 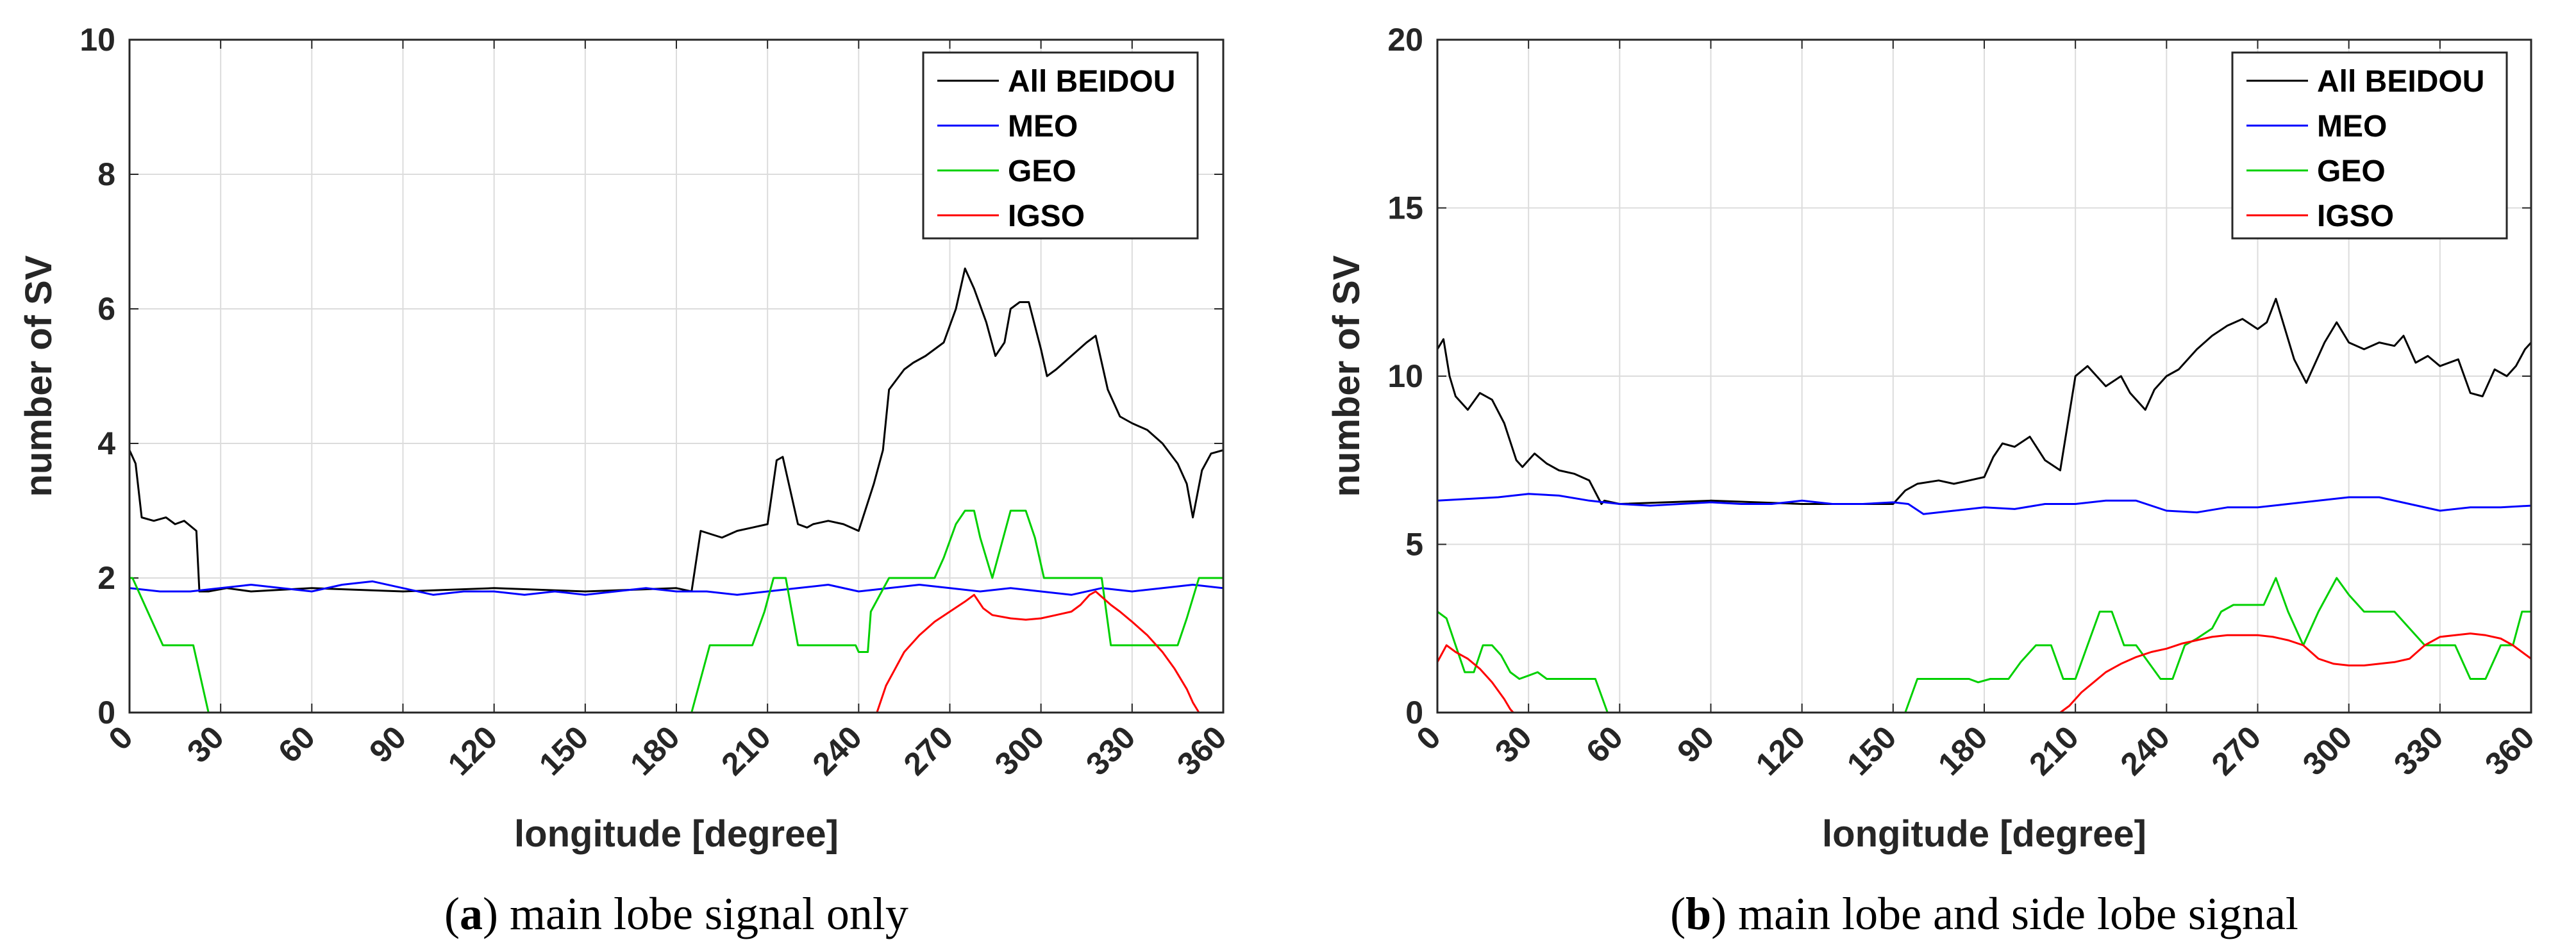 I want to click on caption-a: (a) main lobe signal only, so click(x=676, y=913).